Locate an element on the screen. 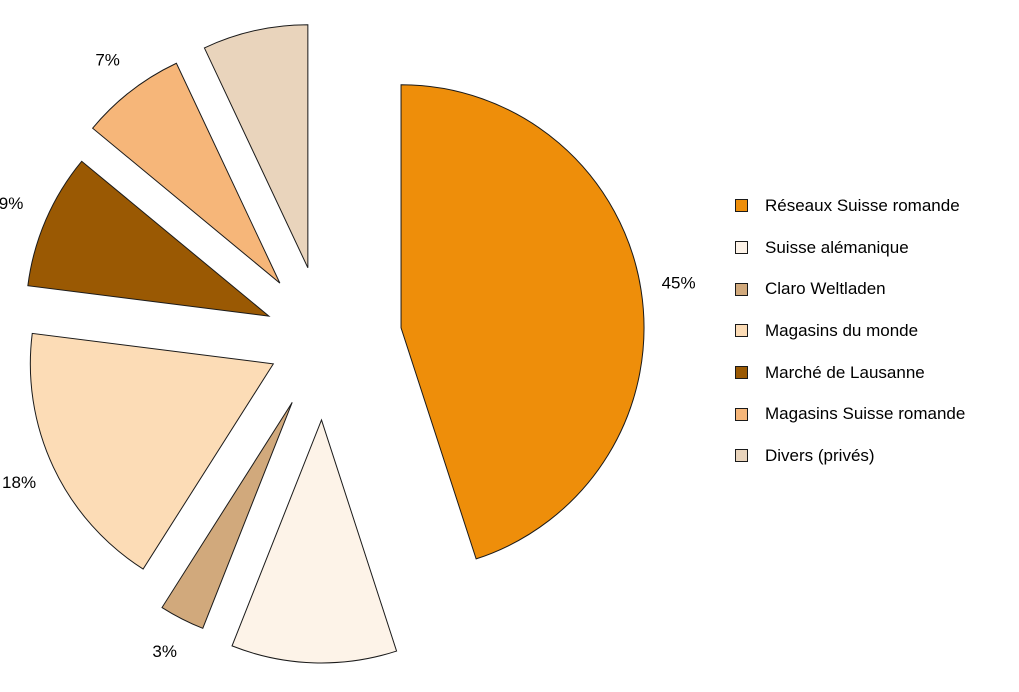 The height and width of the screenshot is (692, 1019). legend-label: Réseaux Suisse romande is located at coordinates (862, 205).